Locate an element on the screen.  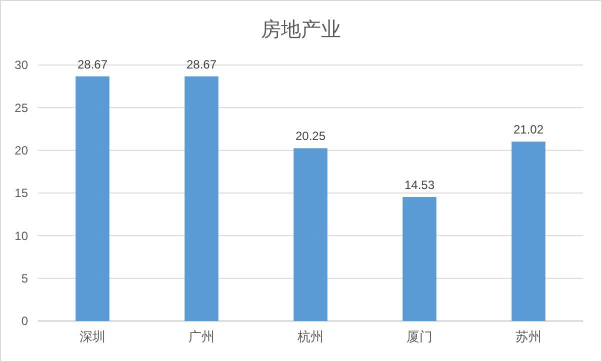
y-tick-label: 30 is located at coordinates (21, 65).